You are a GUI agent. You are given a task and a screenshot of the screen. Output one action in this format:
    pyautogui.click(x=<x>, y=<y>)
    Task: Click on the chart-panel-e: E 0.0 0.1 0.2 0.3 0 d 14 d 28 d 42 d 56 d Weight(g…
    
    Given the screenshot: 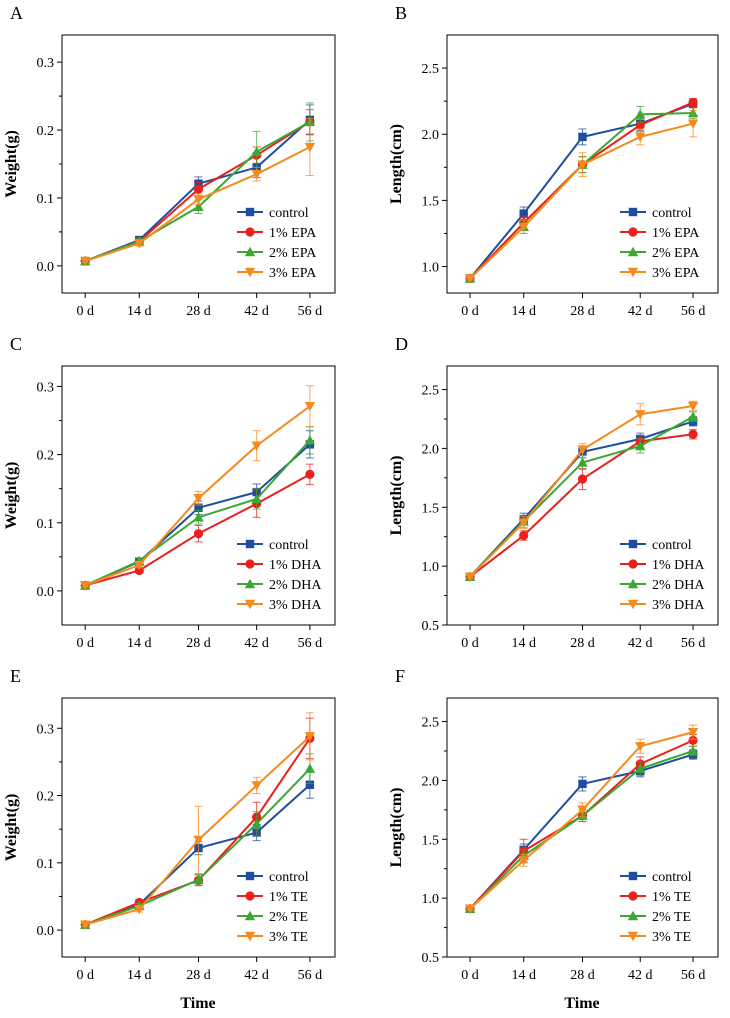 What is the action you would take?
    pyautogui.click(x=169, y=824)
    